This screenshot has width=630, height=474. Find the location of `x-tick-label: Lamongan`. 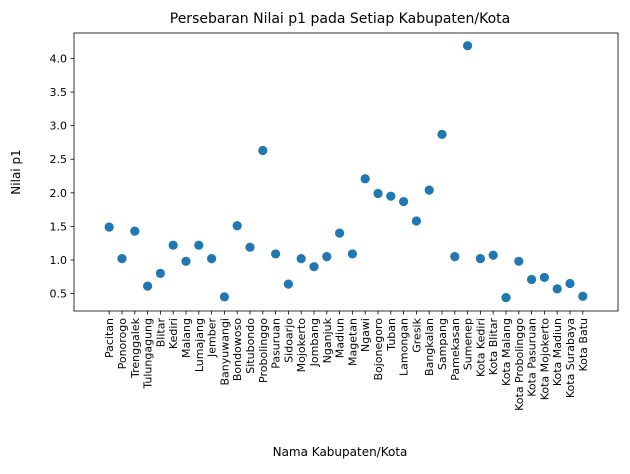

x-tick-label: Lamongan is located at coordinates (404, 347).